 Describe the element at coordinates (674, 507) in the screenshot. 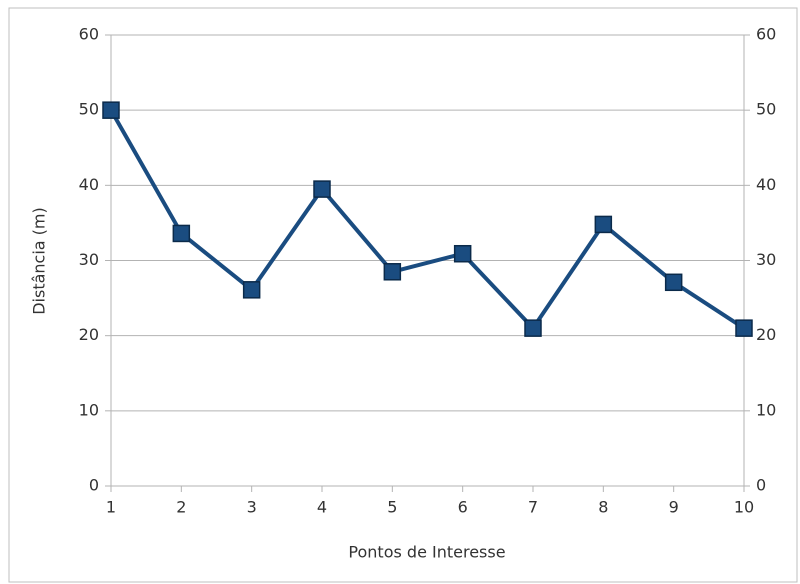

I see `x-tick-label: 9` at that location.